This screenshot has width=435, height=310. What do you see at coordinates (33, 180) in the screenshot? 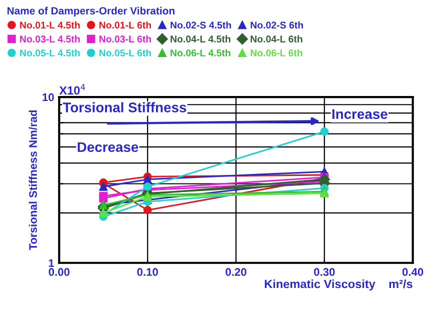
I see `y-axis-title: Torsional Stiffness Nm/rad` at bounding box center [33, 180].